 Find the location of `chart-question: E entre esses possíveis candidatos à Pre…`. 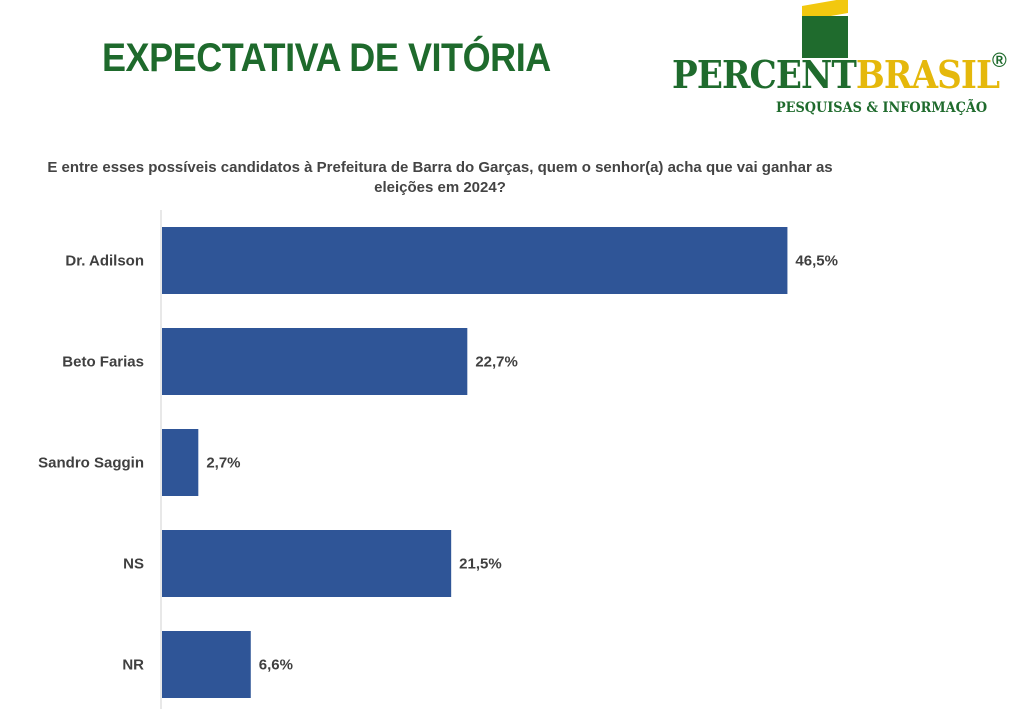

chart-question: E entre esses possíveis candidatos à Pre… is located at coordinates (440, 177).